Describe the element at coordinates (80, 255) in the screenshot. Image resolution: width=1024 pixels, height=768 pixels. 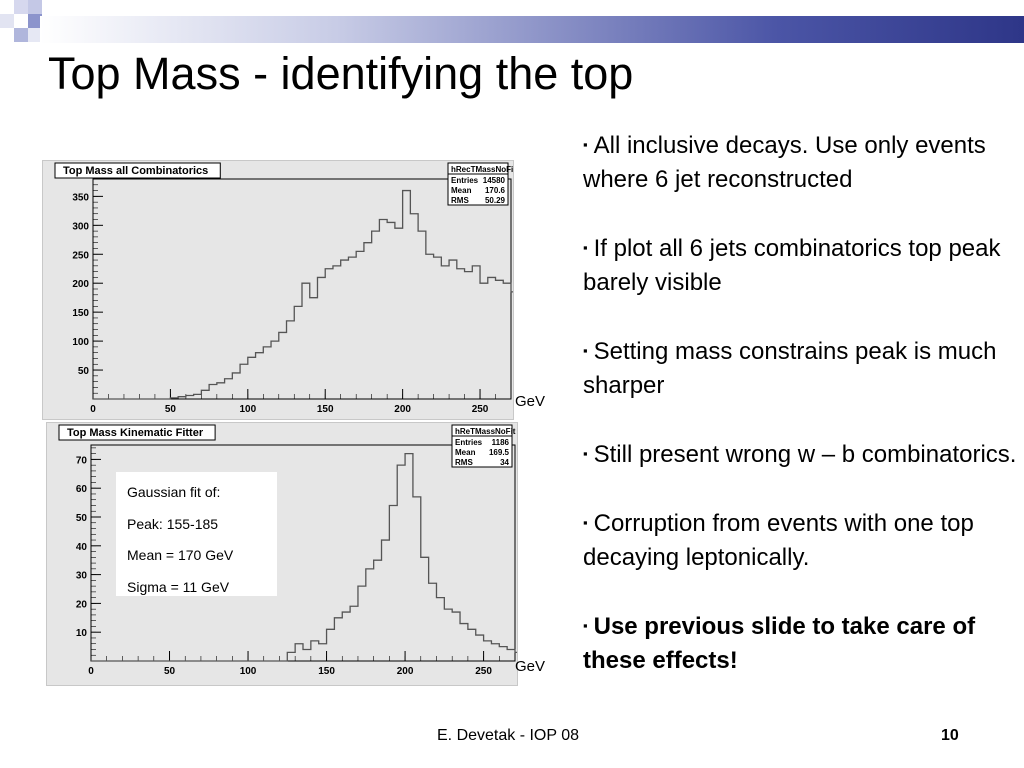
I see `y-tick-label: 250` at that location.